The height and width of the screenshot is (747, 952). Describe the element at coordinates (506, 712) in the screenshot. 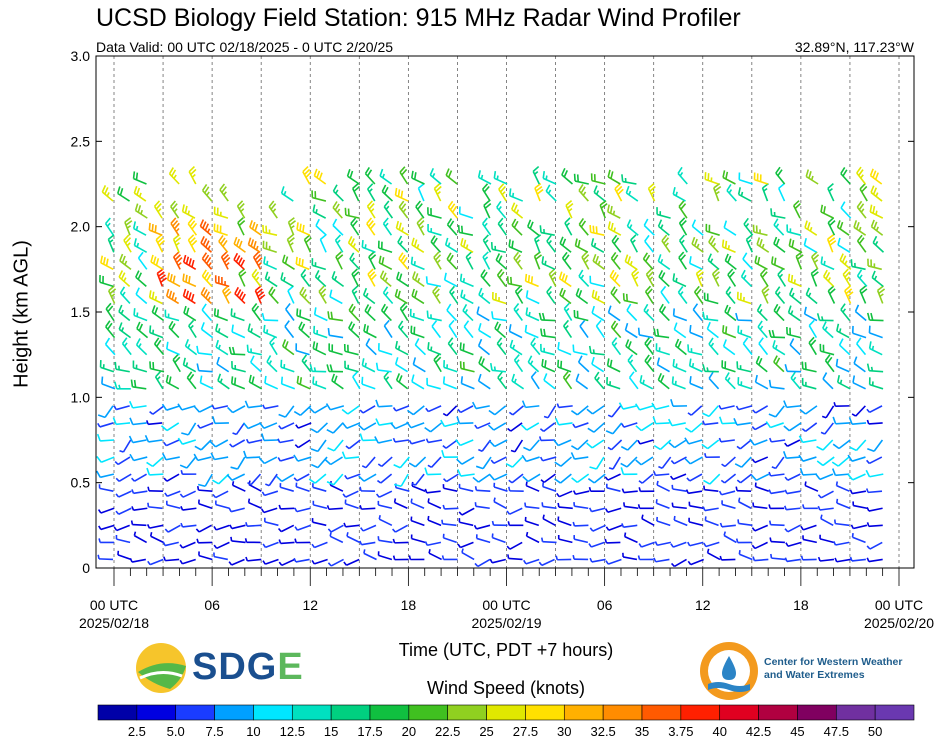

I see `colorbar-swatch` at that location.